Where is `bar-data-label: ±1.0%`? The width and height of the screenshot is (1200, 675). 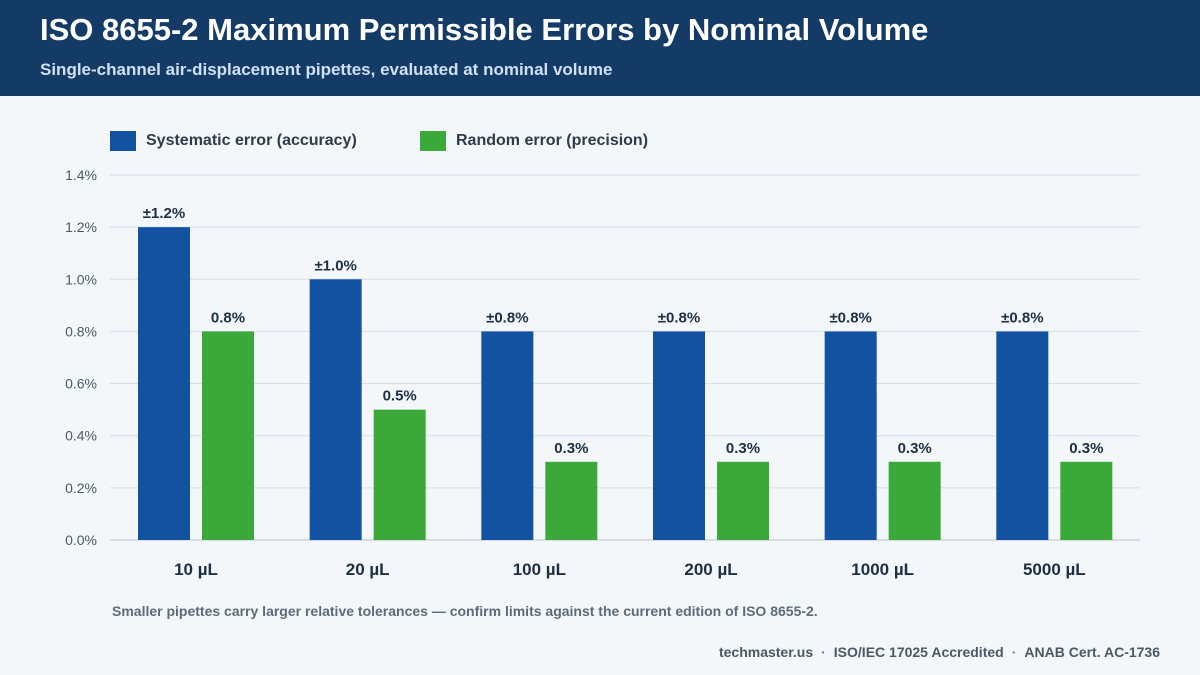
bar-data-label: ±1.0% is located at coordinates (335, 265).